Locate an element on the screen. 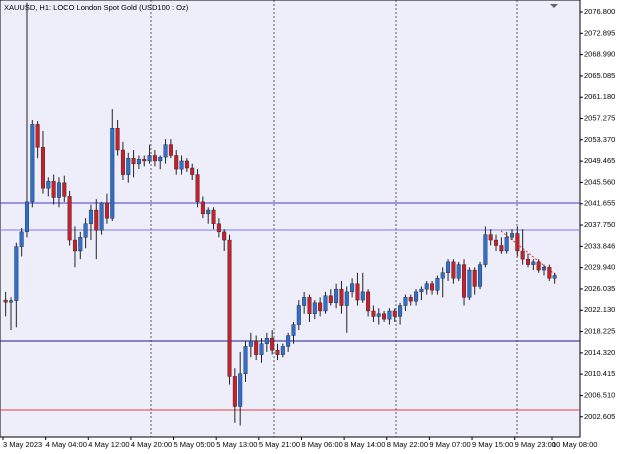 The width and height of the screenshot is (625, 454). y-tick-label: 2041.655 is located at coordinates (599, 203).